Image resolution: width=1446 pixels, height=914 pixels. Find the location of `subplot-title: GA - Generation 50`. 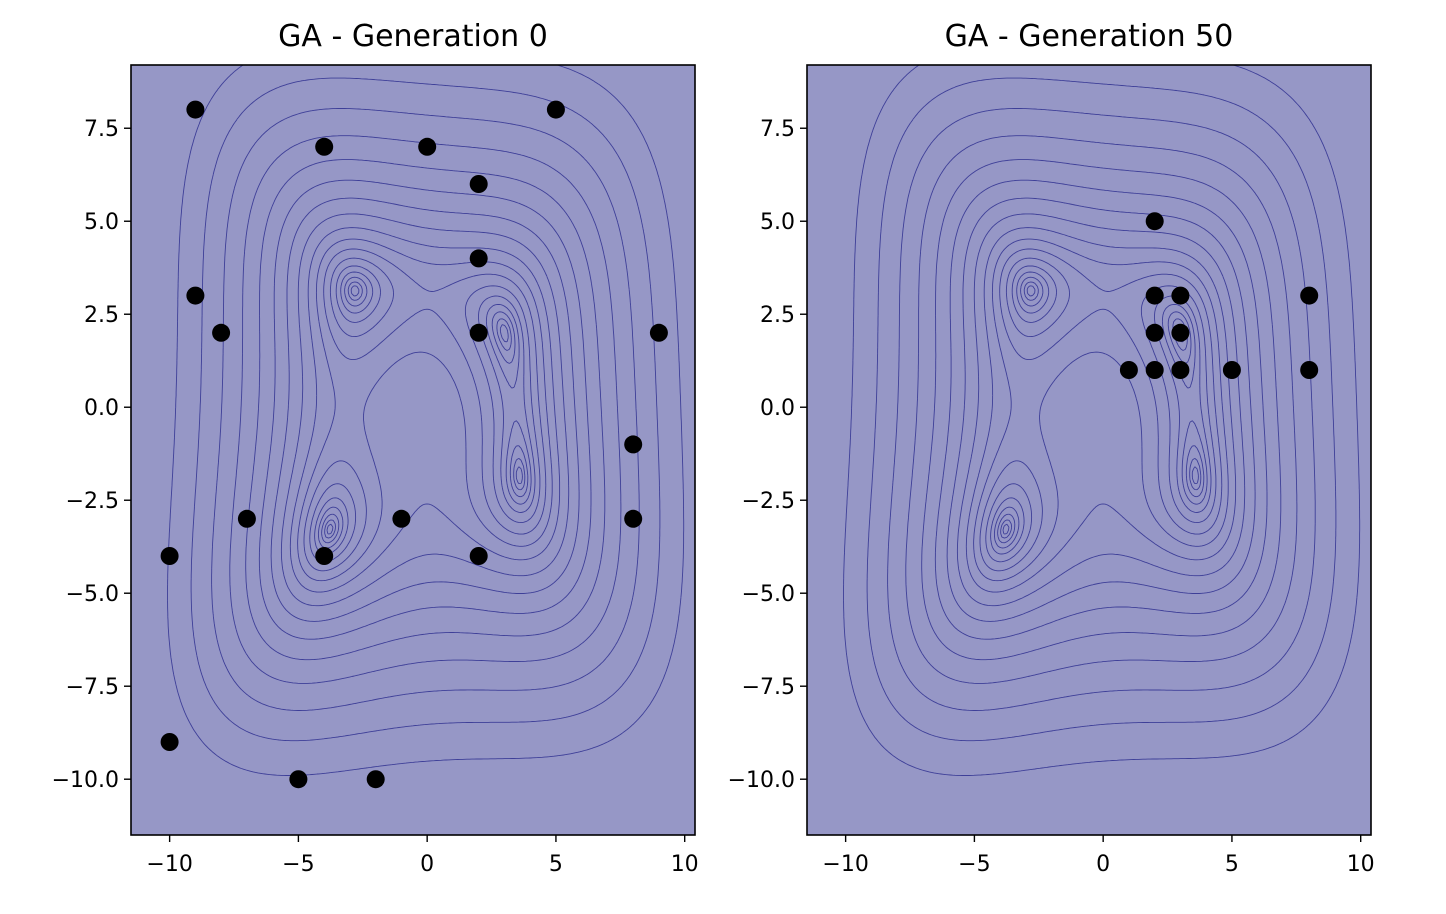

subplot-title: GA - Generation 50 is located at coordinates (1089, 36).